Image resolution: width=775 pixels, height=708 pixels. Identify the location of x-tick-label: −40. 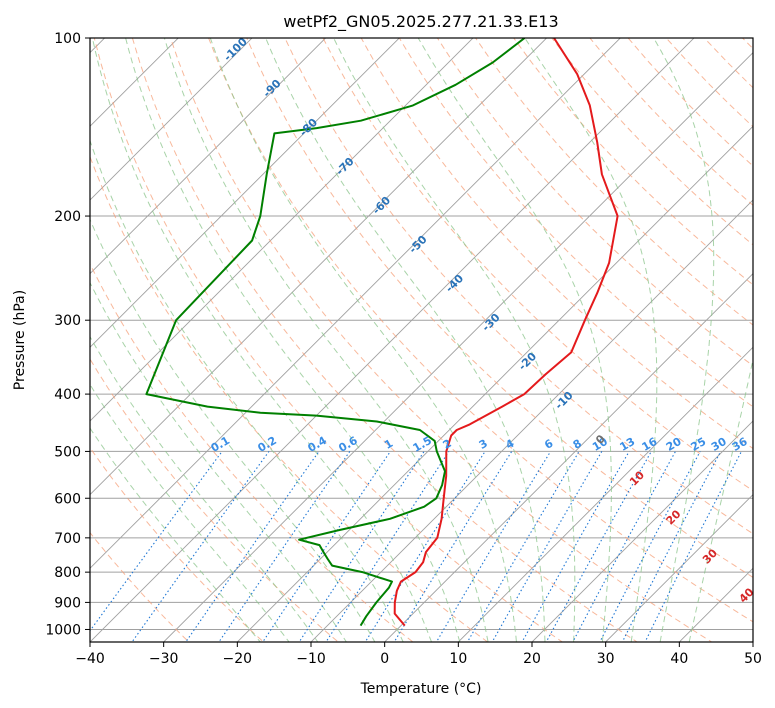
(90, 659).